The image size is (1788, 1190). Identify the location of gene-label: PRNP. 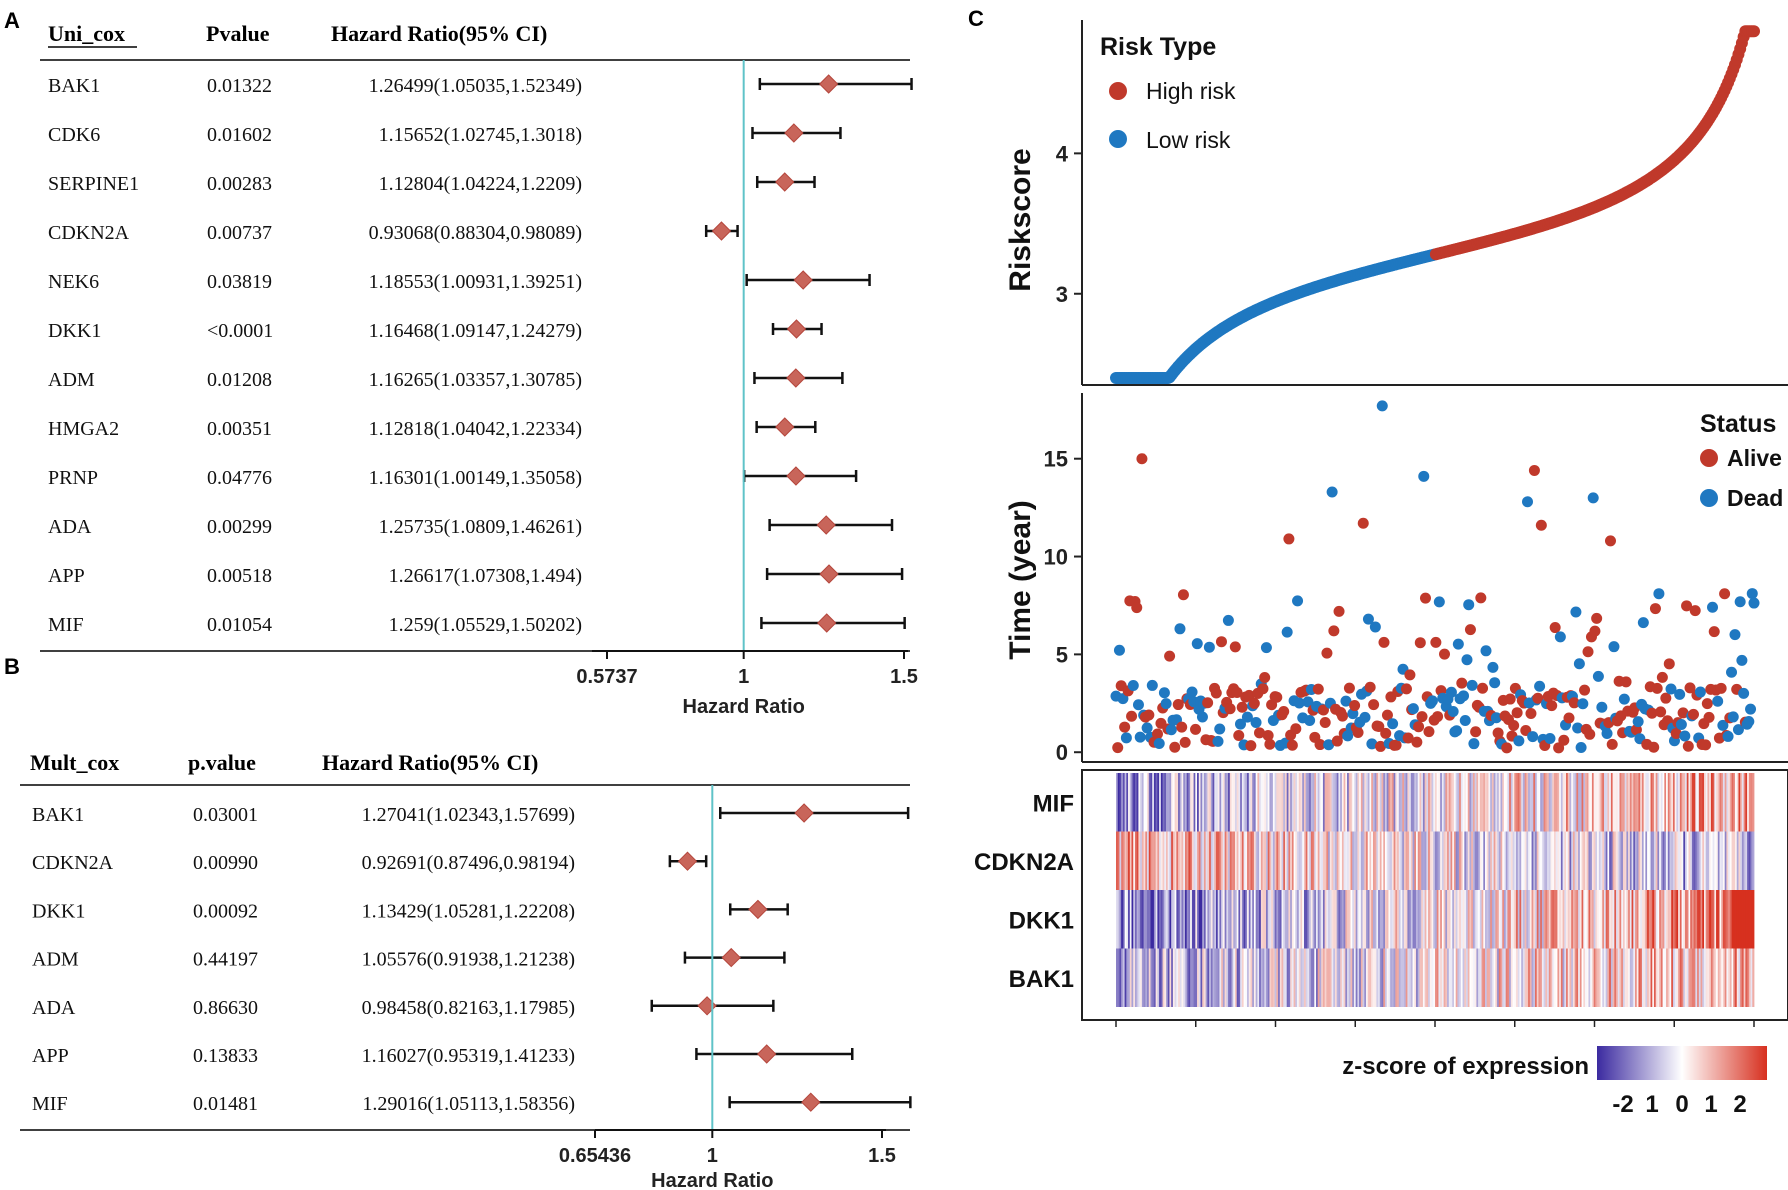
(73, 478).